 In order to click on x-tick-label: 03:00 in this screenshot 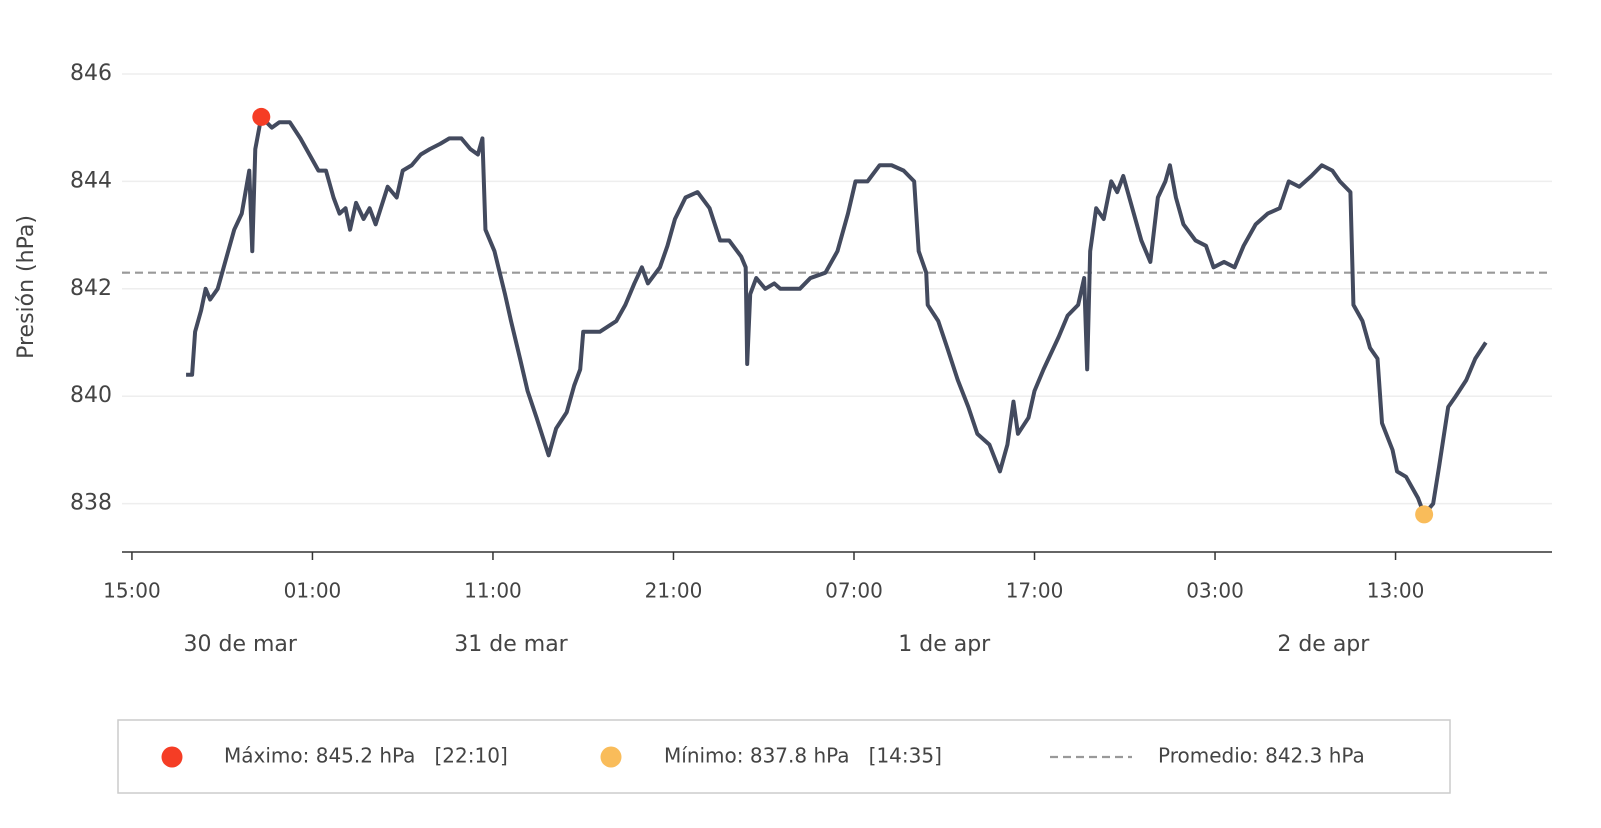, I will do `click(1215, 591)`.